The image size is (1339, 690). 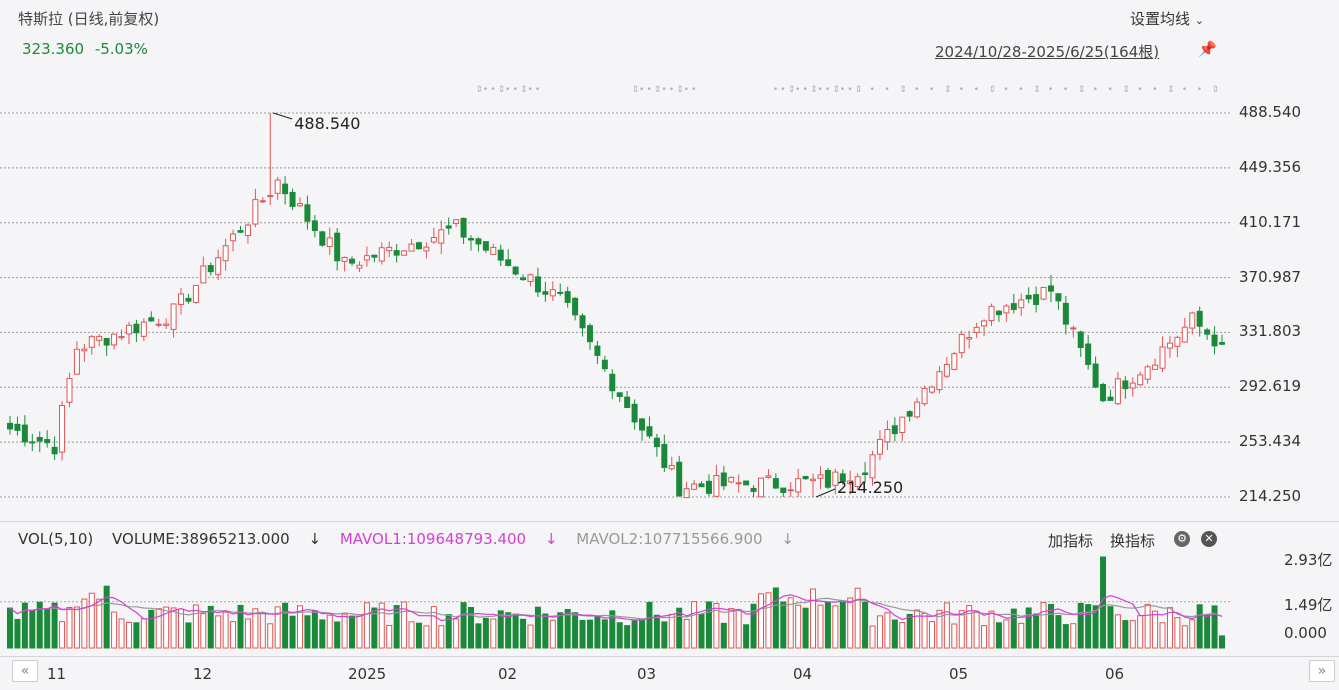 I want to click on add-indicator-button: 加指标, so click(x=1071, y=541).